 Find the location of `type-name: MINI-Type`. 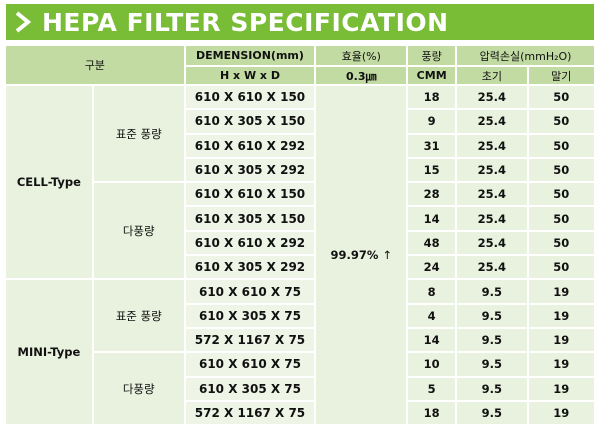

type-name: MINI-Type is located at coordinates (49, 352).